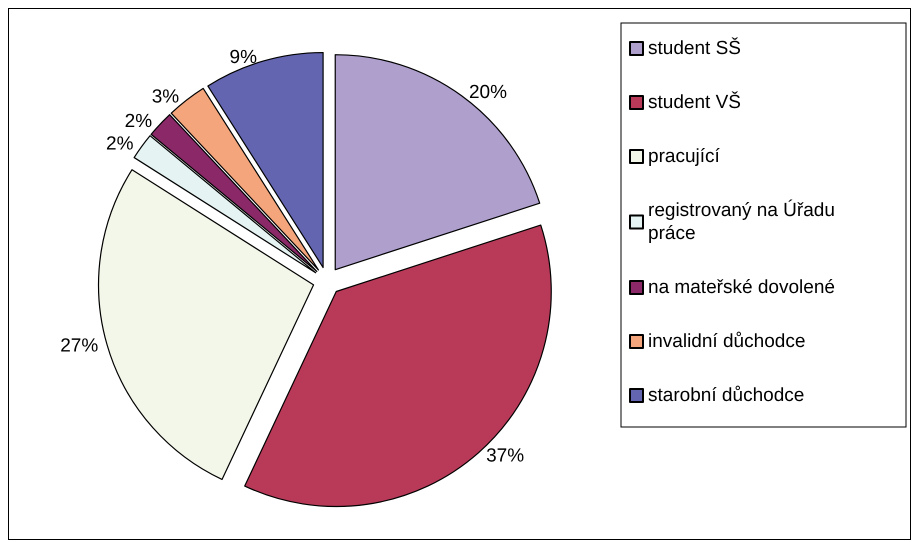 The width and height of the screenshot is (913, 542). I want to click on data-label: 3%, so click(166, 97).